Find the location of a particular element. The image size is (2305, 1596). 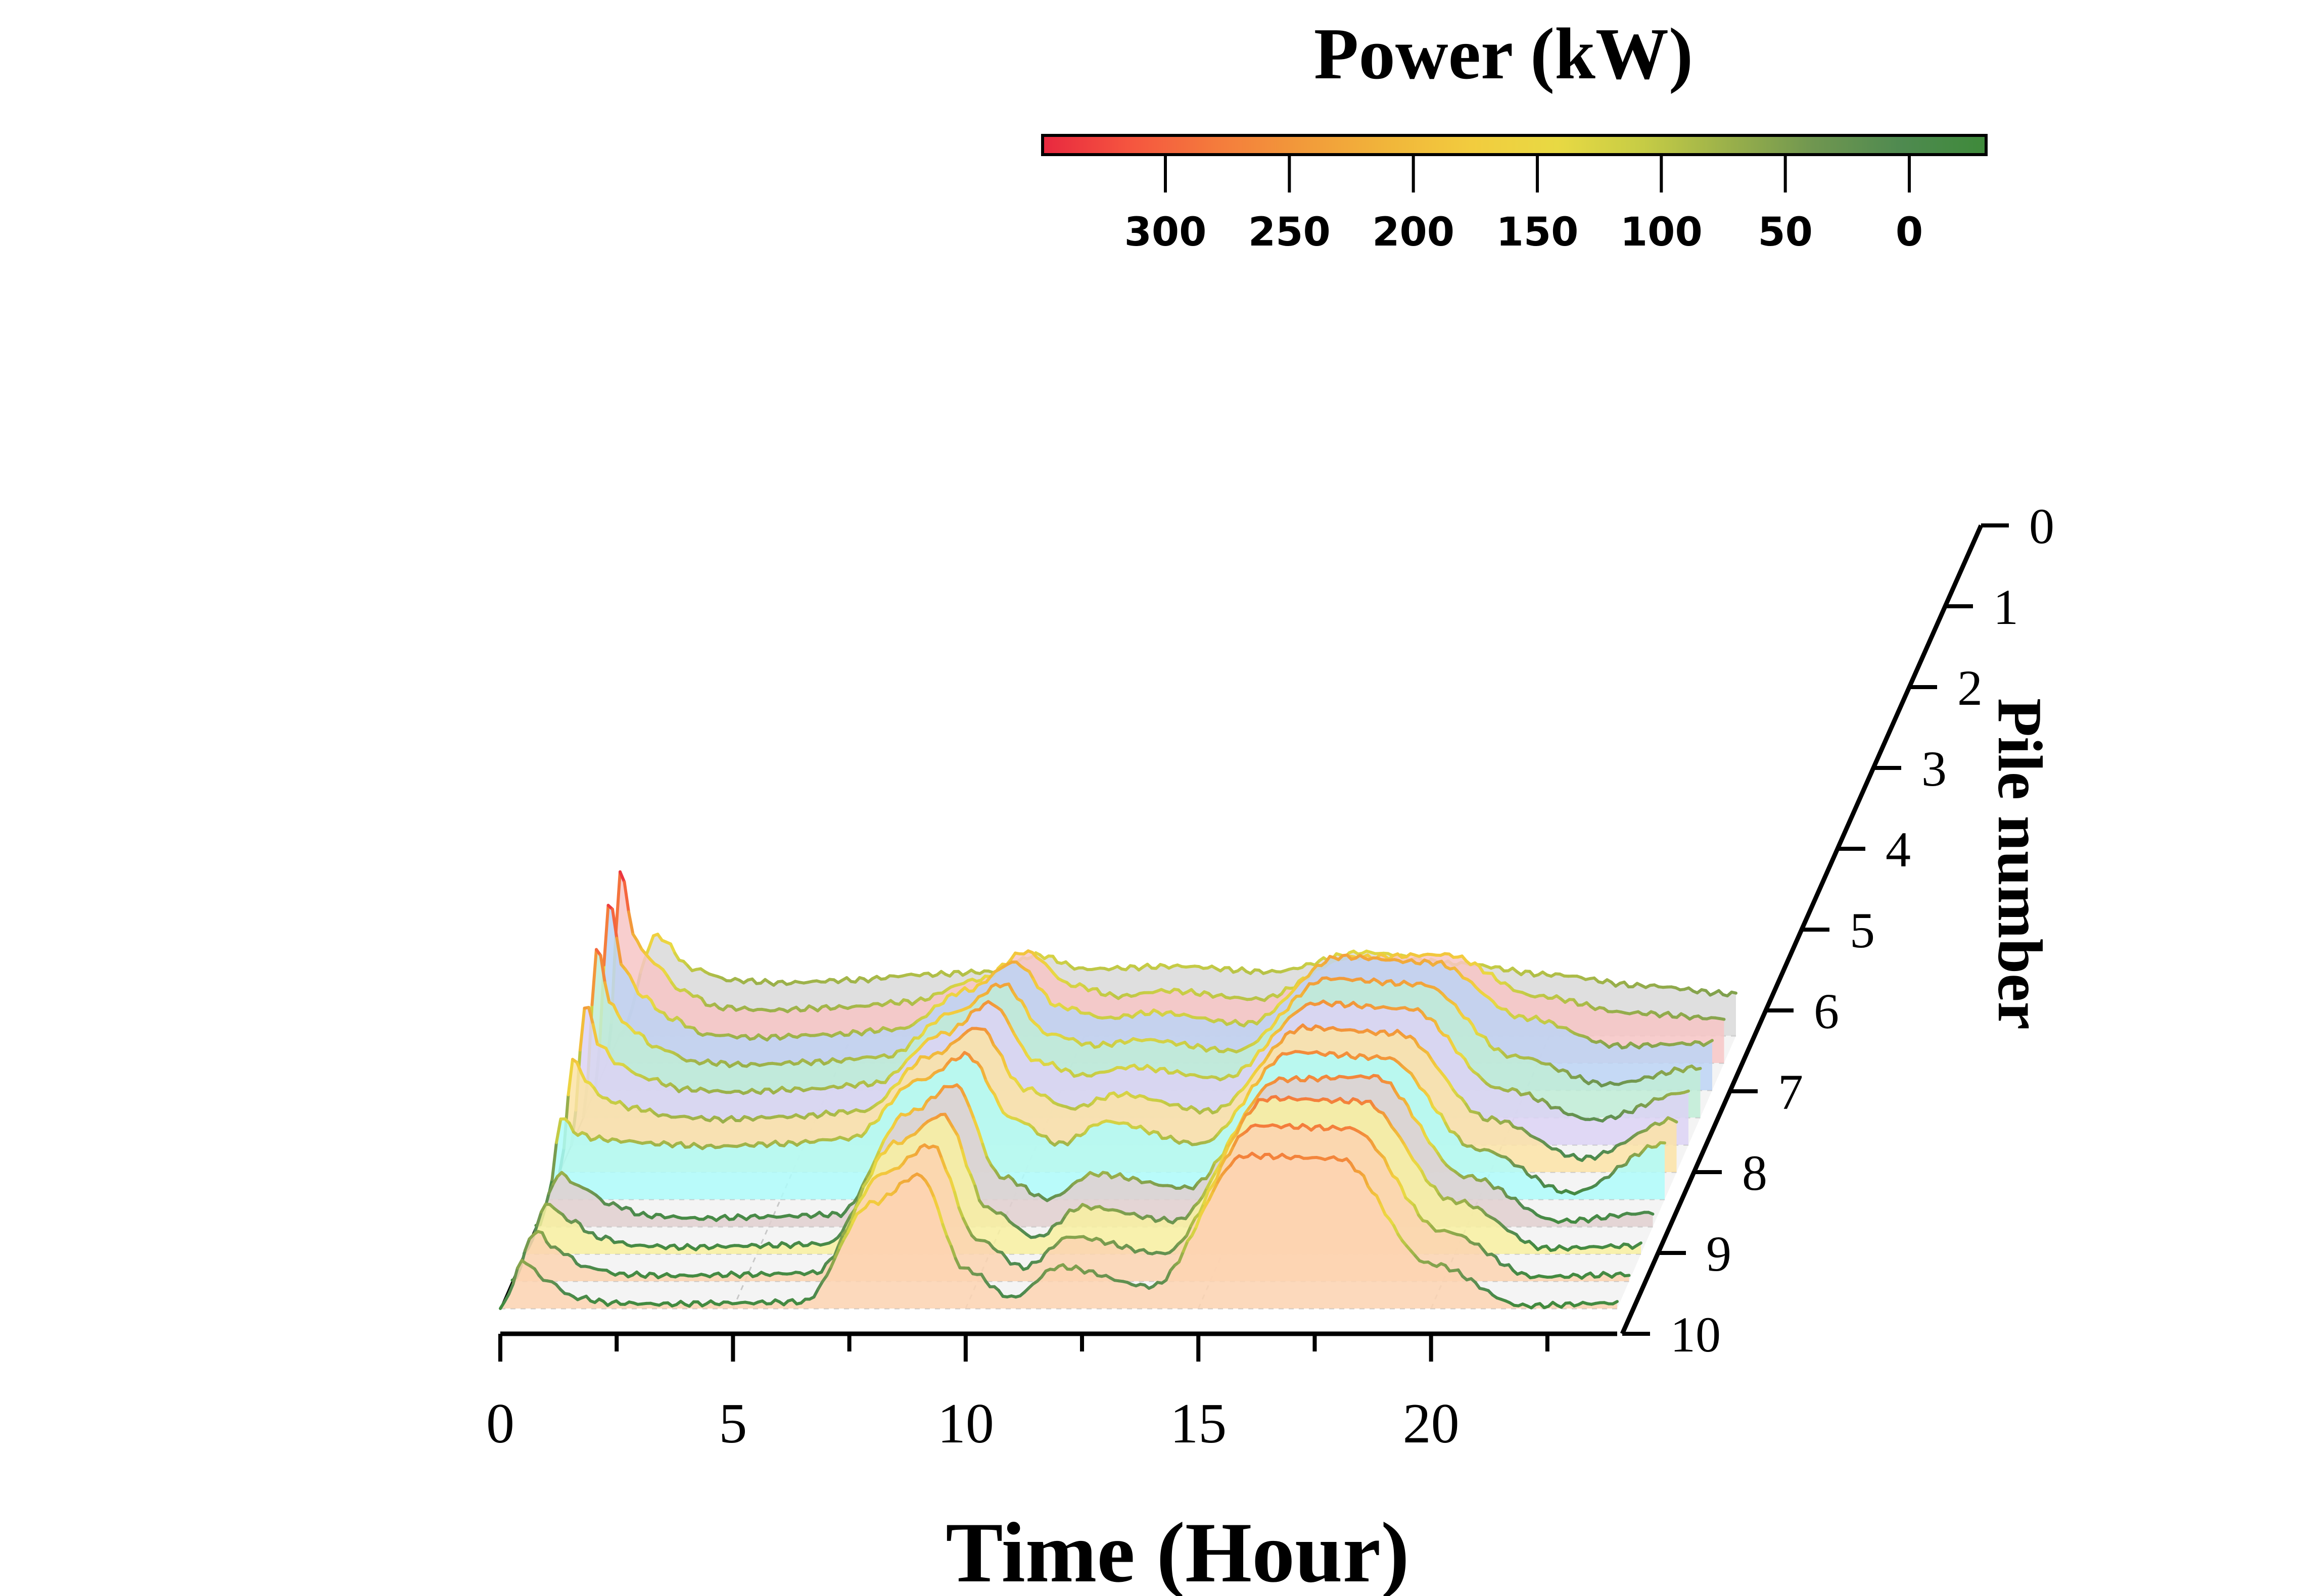

x-tick-label: 10 is located at coordinates (965, 1423).